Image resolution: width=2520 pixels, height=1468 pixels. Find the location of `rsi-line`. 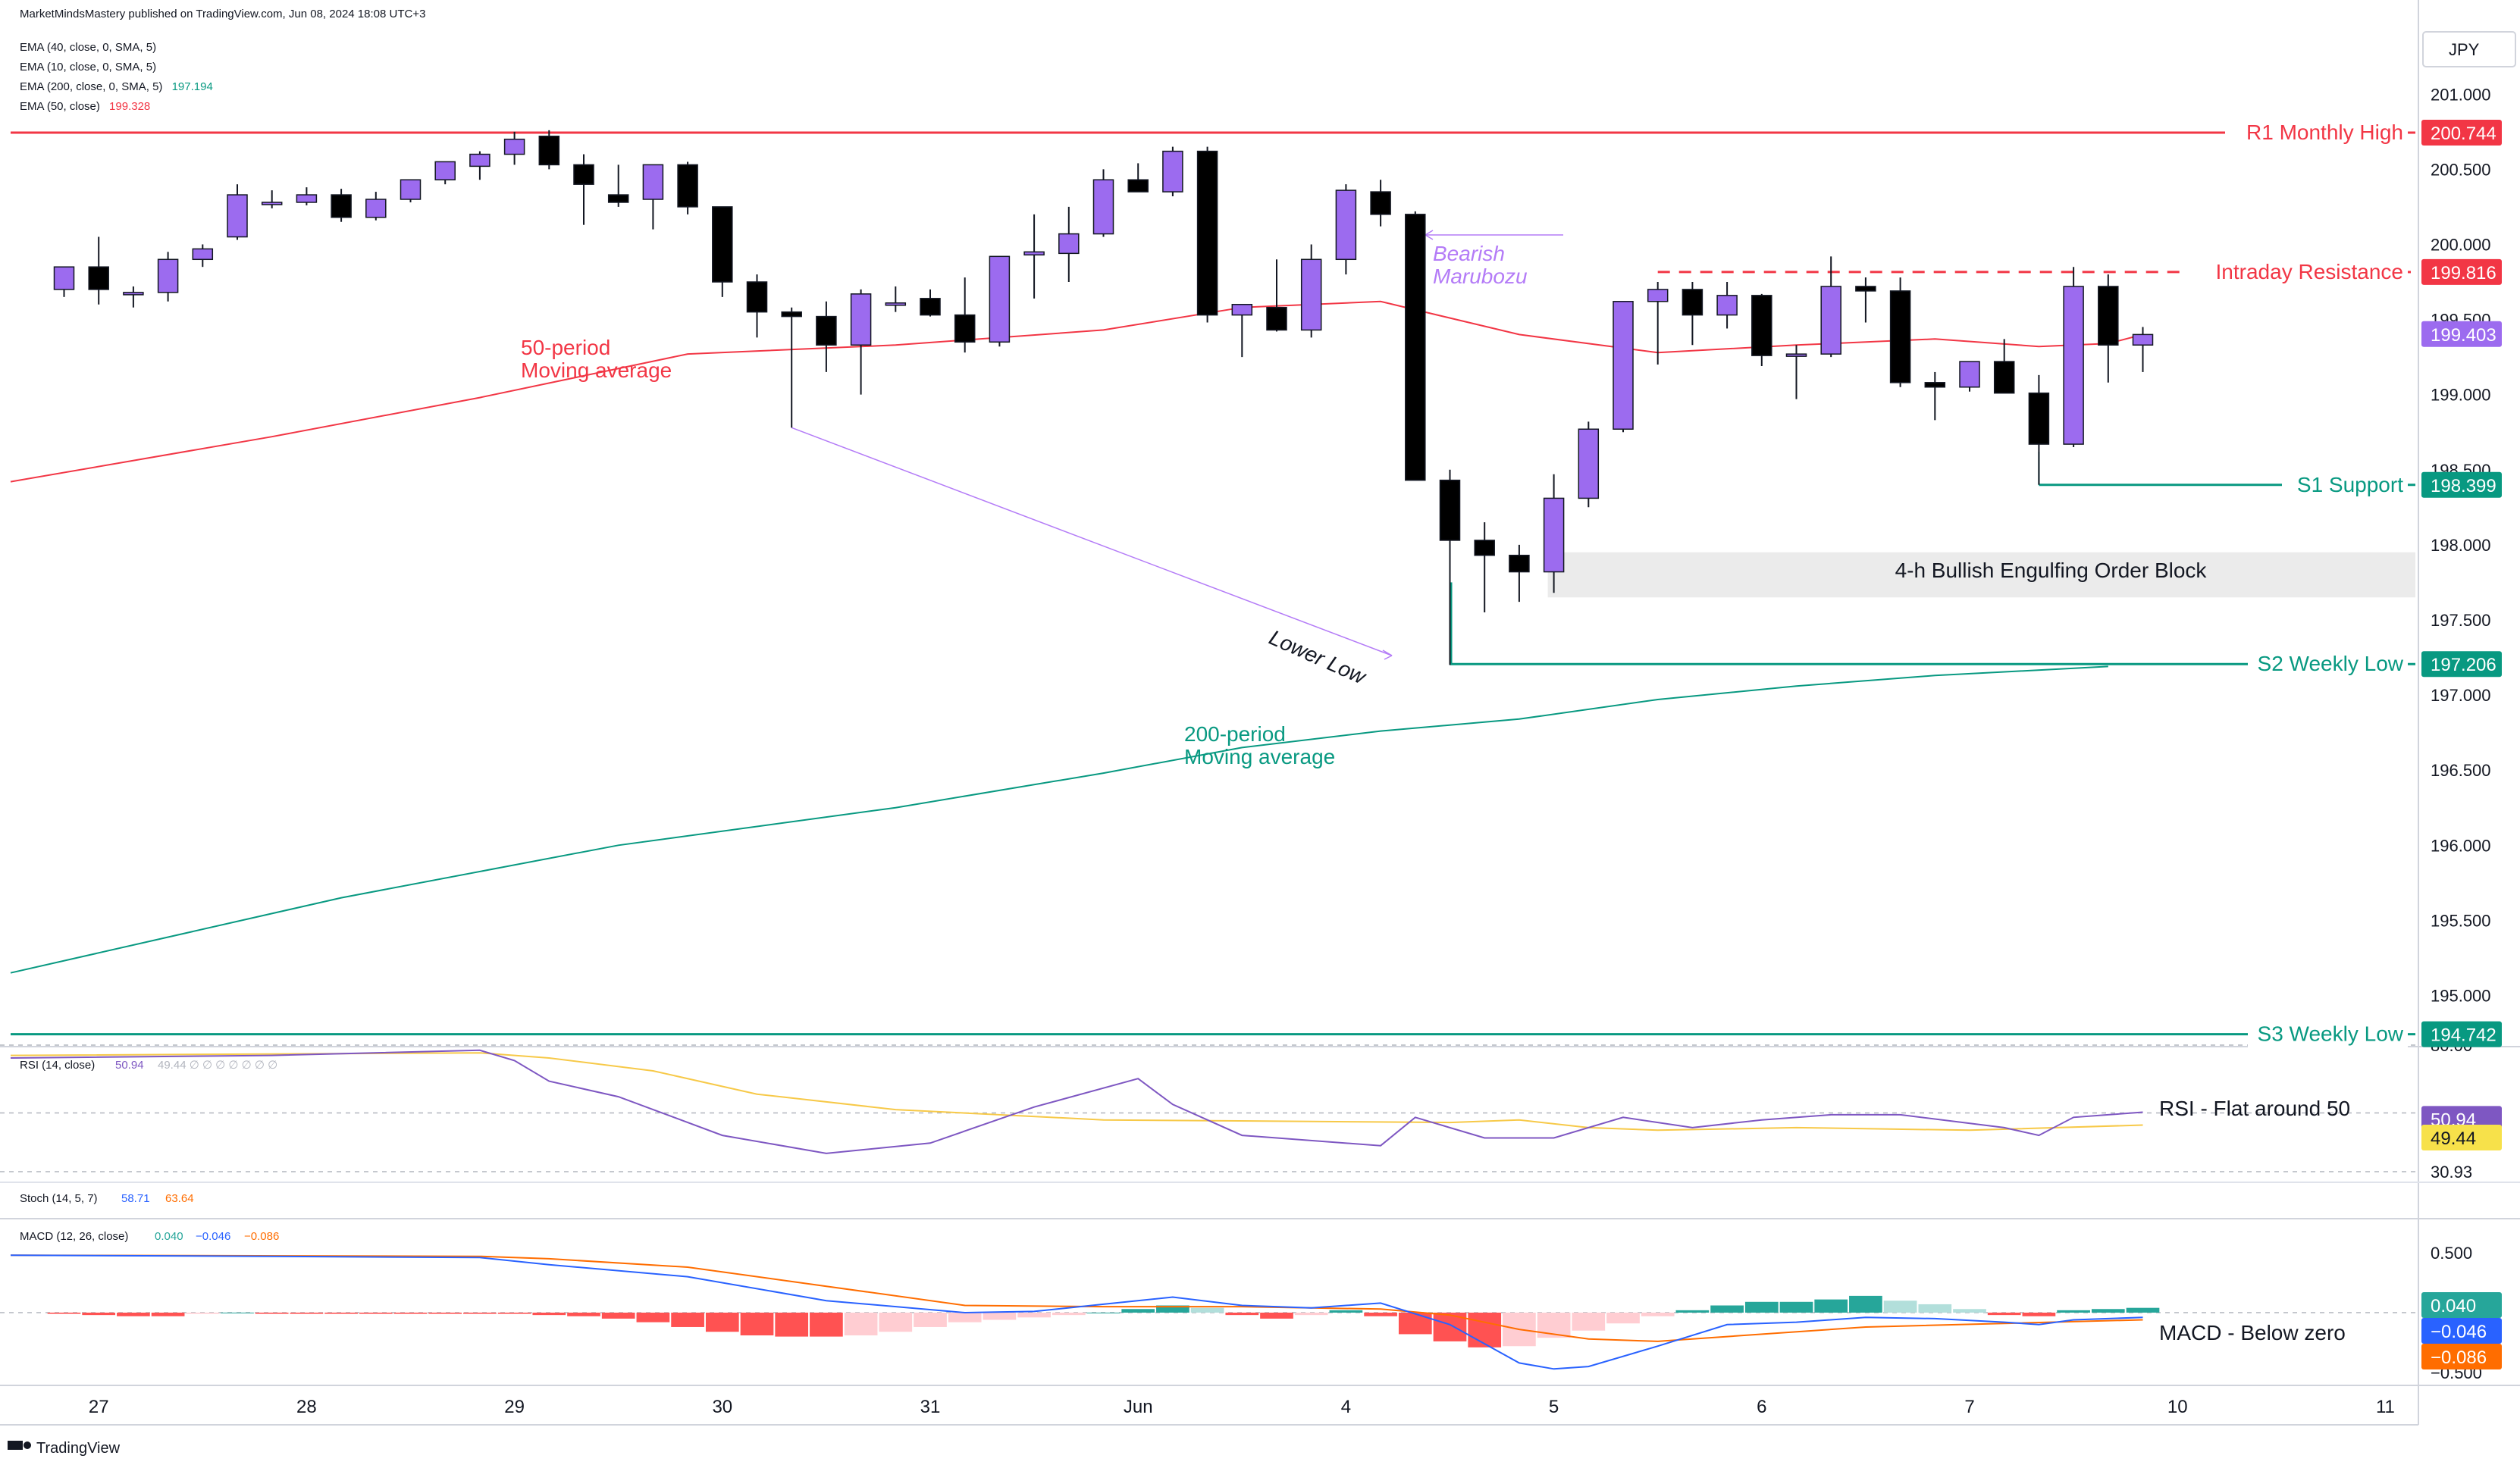

rsi-line is located at coordinates (1076, 1102).